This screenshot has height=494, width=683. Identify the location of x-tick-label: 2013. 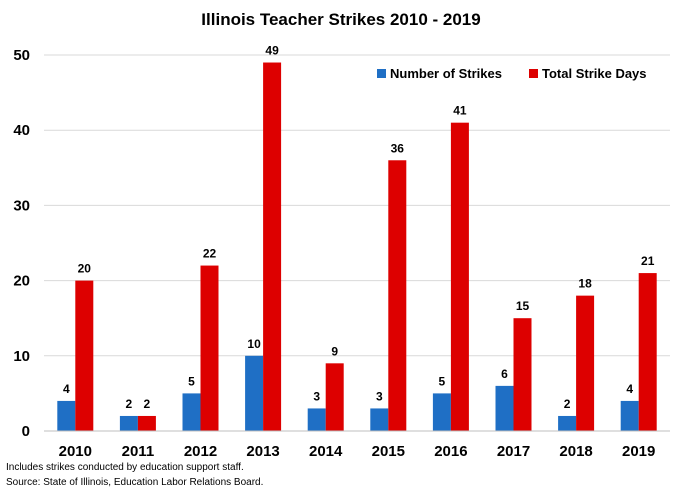
(262, 451).